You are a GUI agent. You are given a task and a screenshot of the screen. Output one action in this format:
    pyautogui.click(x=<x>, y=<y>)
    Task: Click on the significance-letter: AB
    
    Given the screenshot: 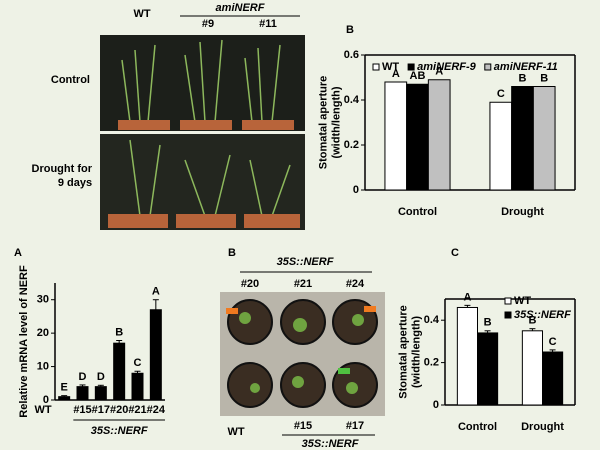 What is the action you would take?
    pyautogui.click(x=418, y=76)
    